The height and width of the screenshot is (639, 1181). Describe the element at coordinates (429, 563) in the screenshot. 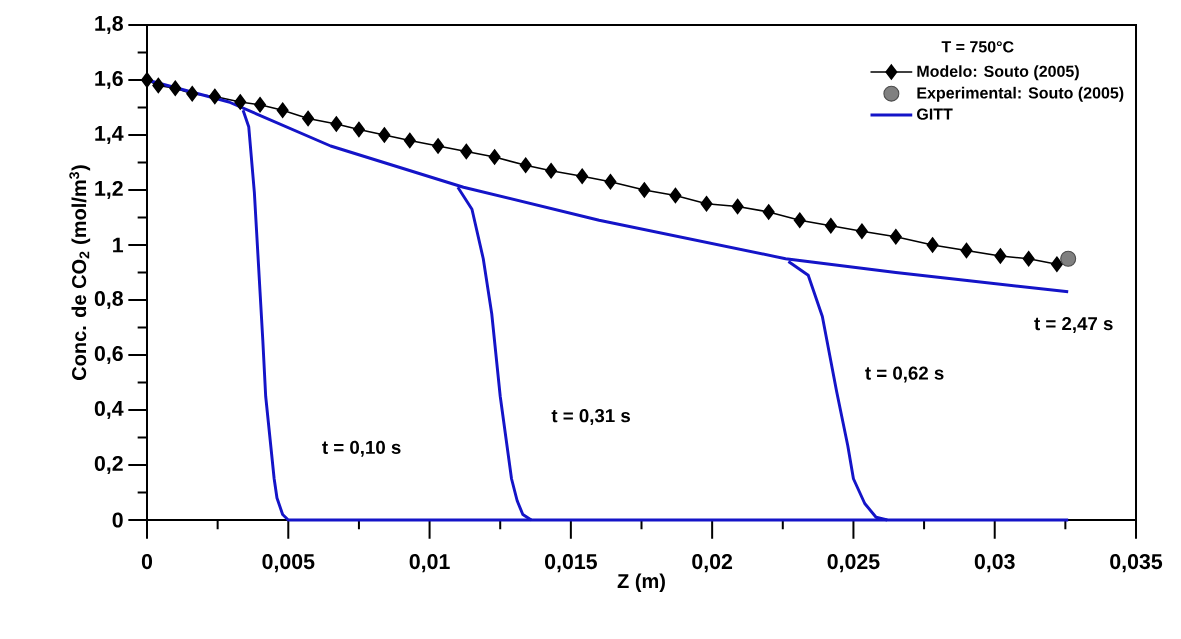

I see `x-tick-label: 0,01` at that location.